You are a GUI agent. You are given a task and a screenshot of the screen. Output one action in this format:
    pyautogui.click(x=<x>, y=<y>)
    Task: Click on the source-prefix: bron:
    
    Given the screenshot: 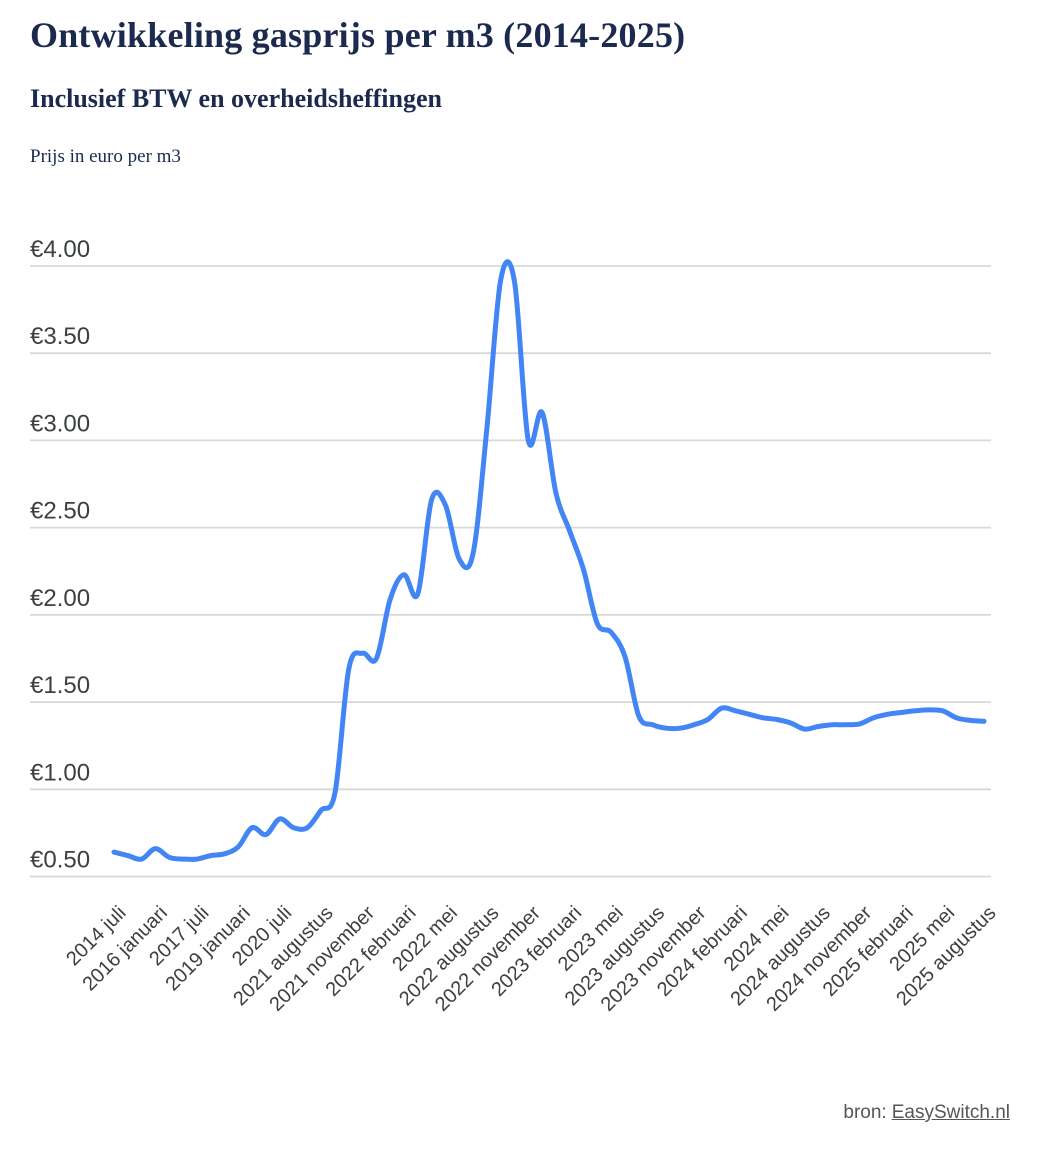 What is the action you would take?
    pyautogui.click(x=865, y=1112)
    